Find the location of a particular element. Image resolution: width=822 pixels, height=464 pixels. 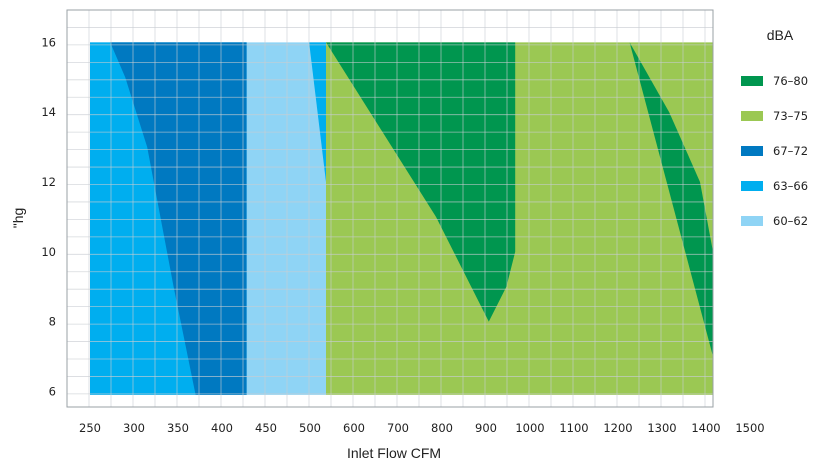

x-tick-label: 1000 is located at coordinates (529, 428).